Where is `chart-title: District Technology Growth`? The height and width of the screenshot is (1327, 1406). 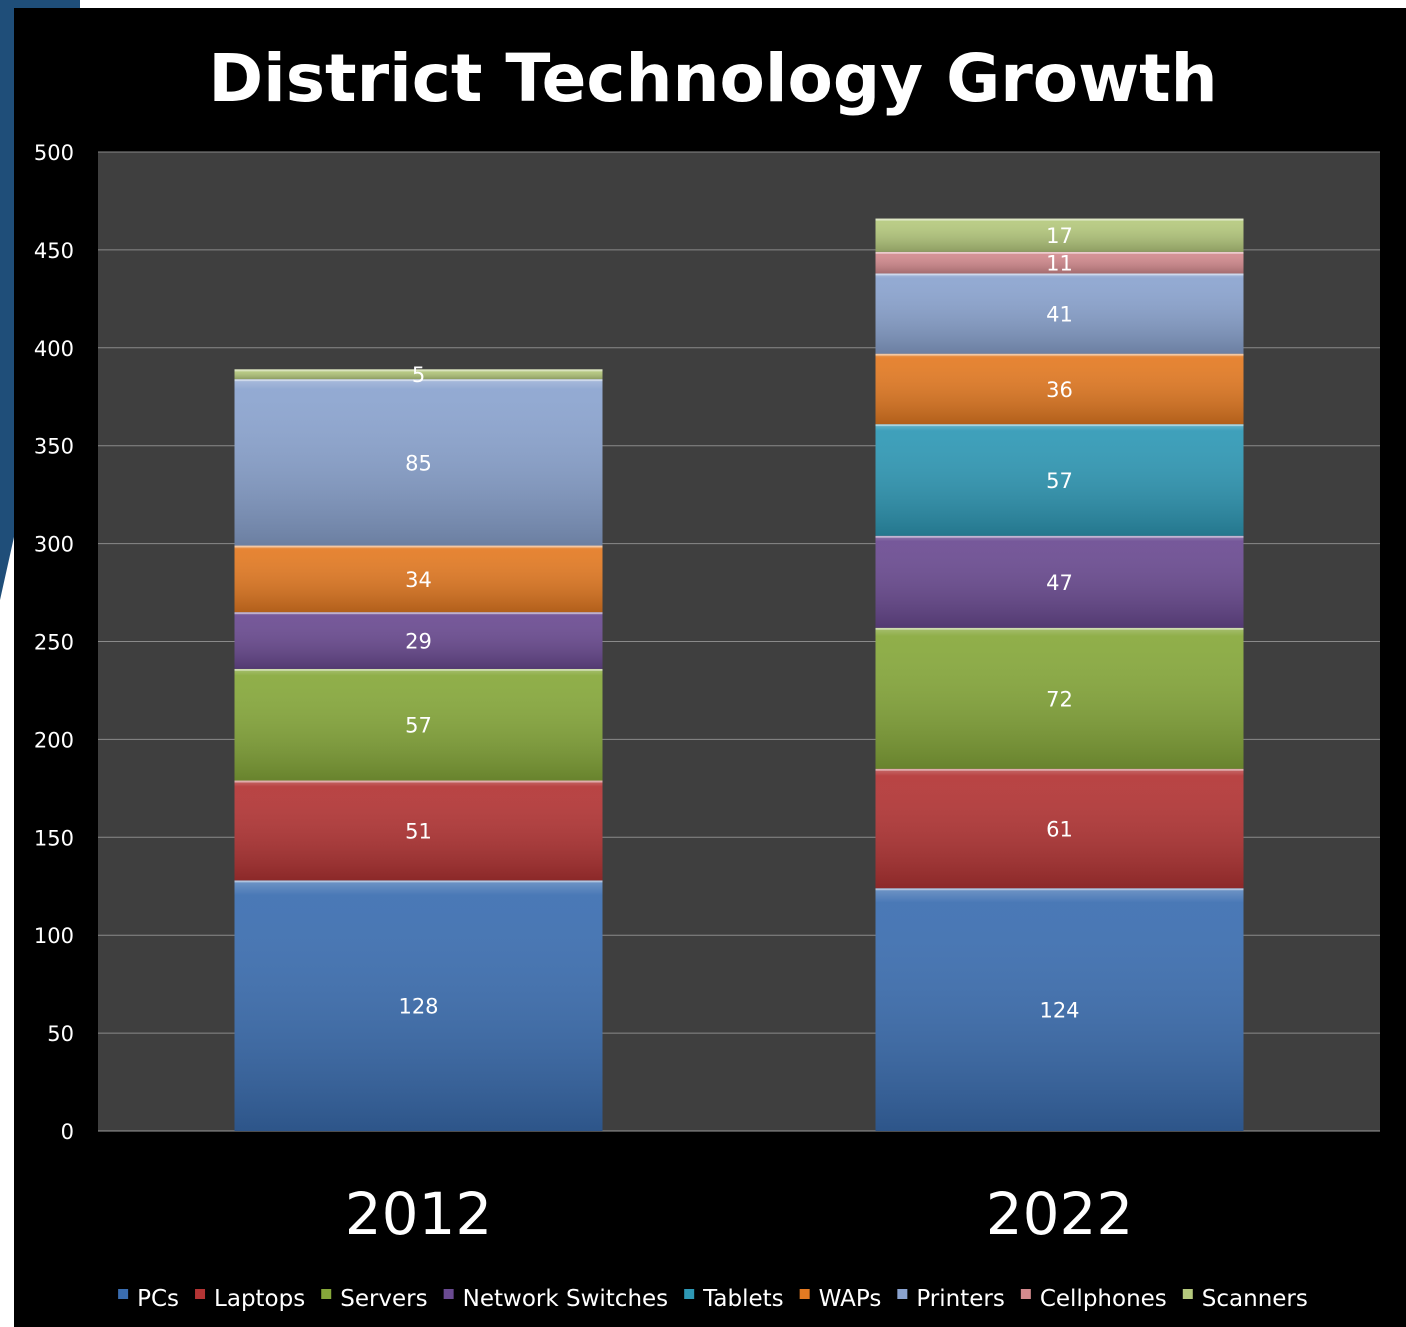 chart-title: District Technology Growth is located at coordinates (712, 78).